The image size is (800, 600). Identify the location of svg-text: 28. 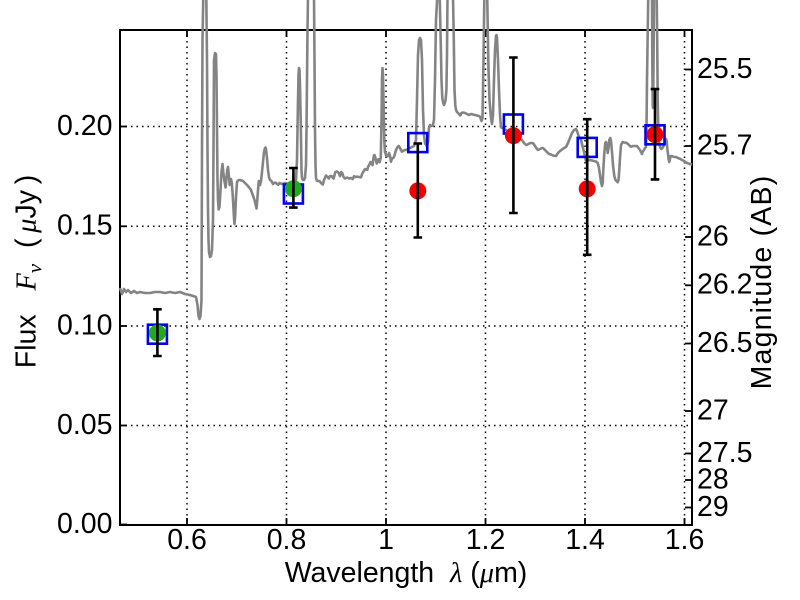
(713, 479).